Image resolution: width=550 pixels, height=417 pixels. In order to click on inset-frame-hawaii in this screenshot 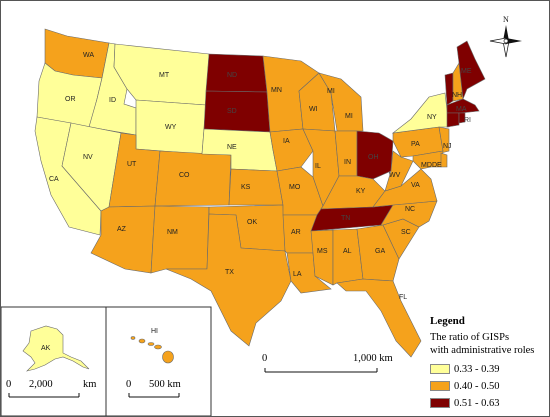, I will do `click(158, 361)`.